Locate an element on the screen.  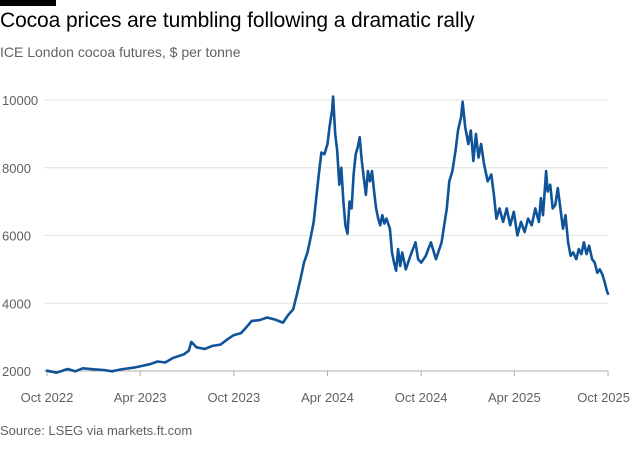
chart-source: Source: LSEG via markets.ft.com is located at coordinates (96, 430).